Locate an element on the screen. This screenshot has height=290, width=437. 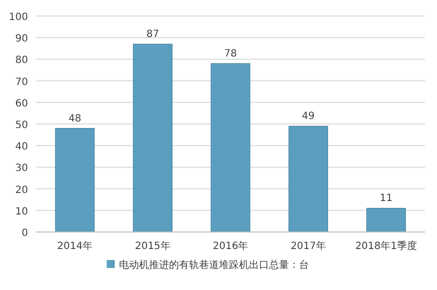
data-label: 48 is located at coordinates (75, 118).